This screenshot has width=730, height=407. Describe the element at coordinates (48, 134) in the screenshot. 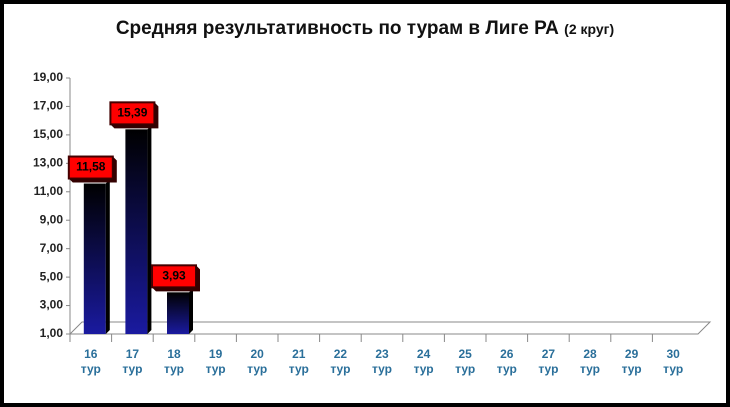

I see `y-tick-label: 15,00` at that location.